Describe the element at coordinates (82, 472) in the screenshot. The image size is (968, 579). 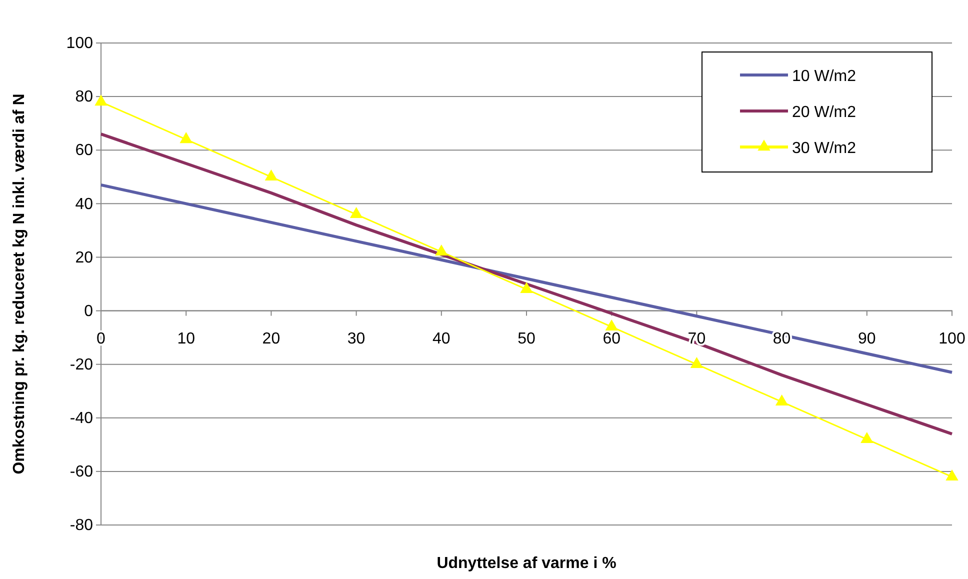
I see `y-tick-label: -60` at that location.